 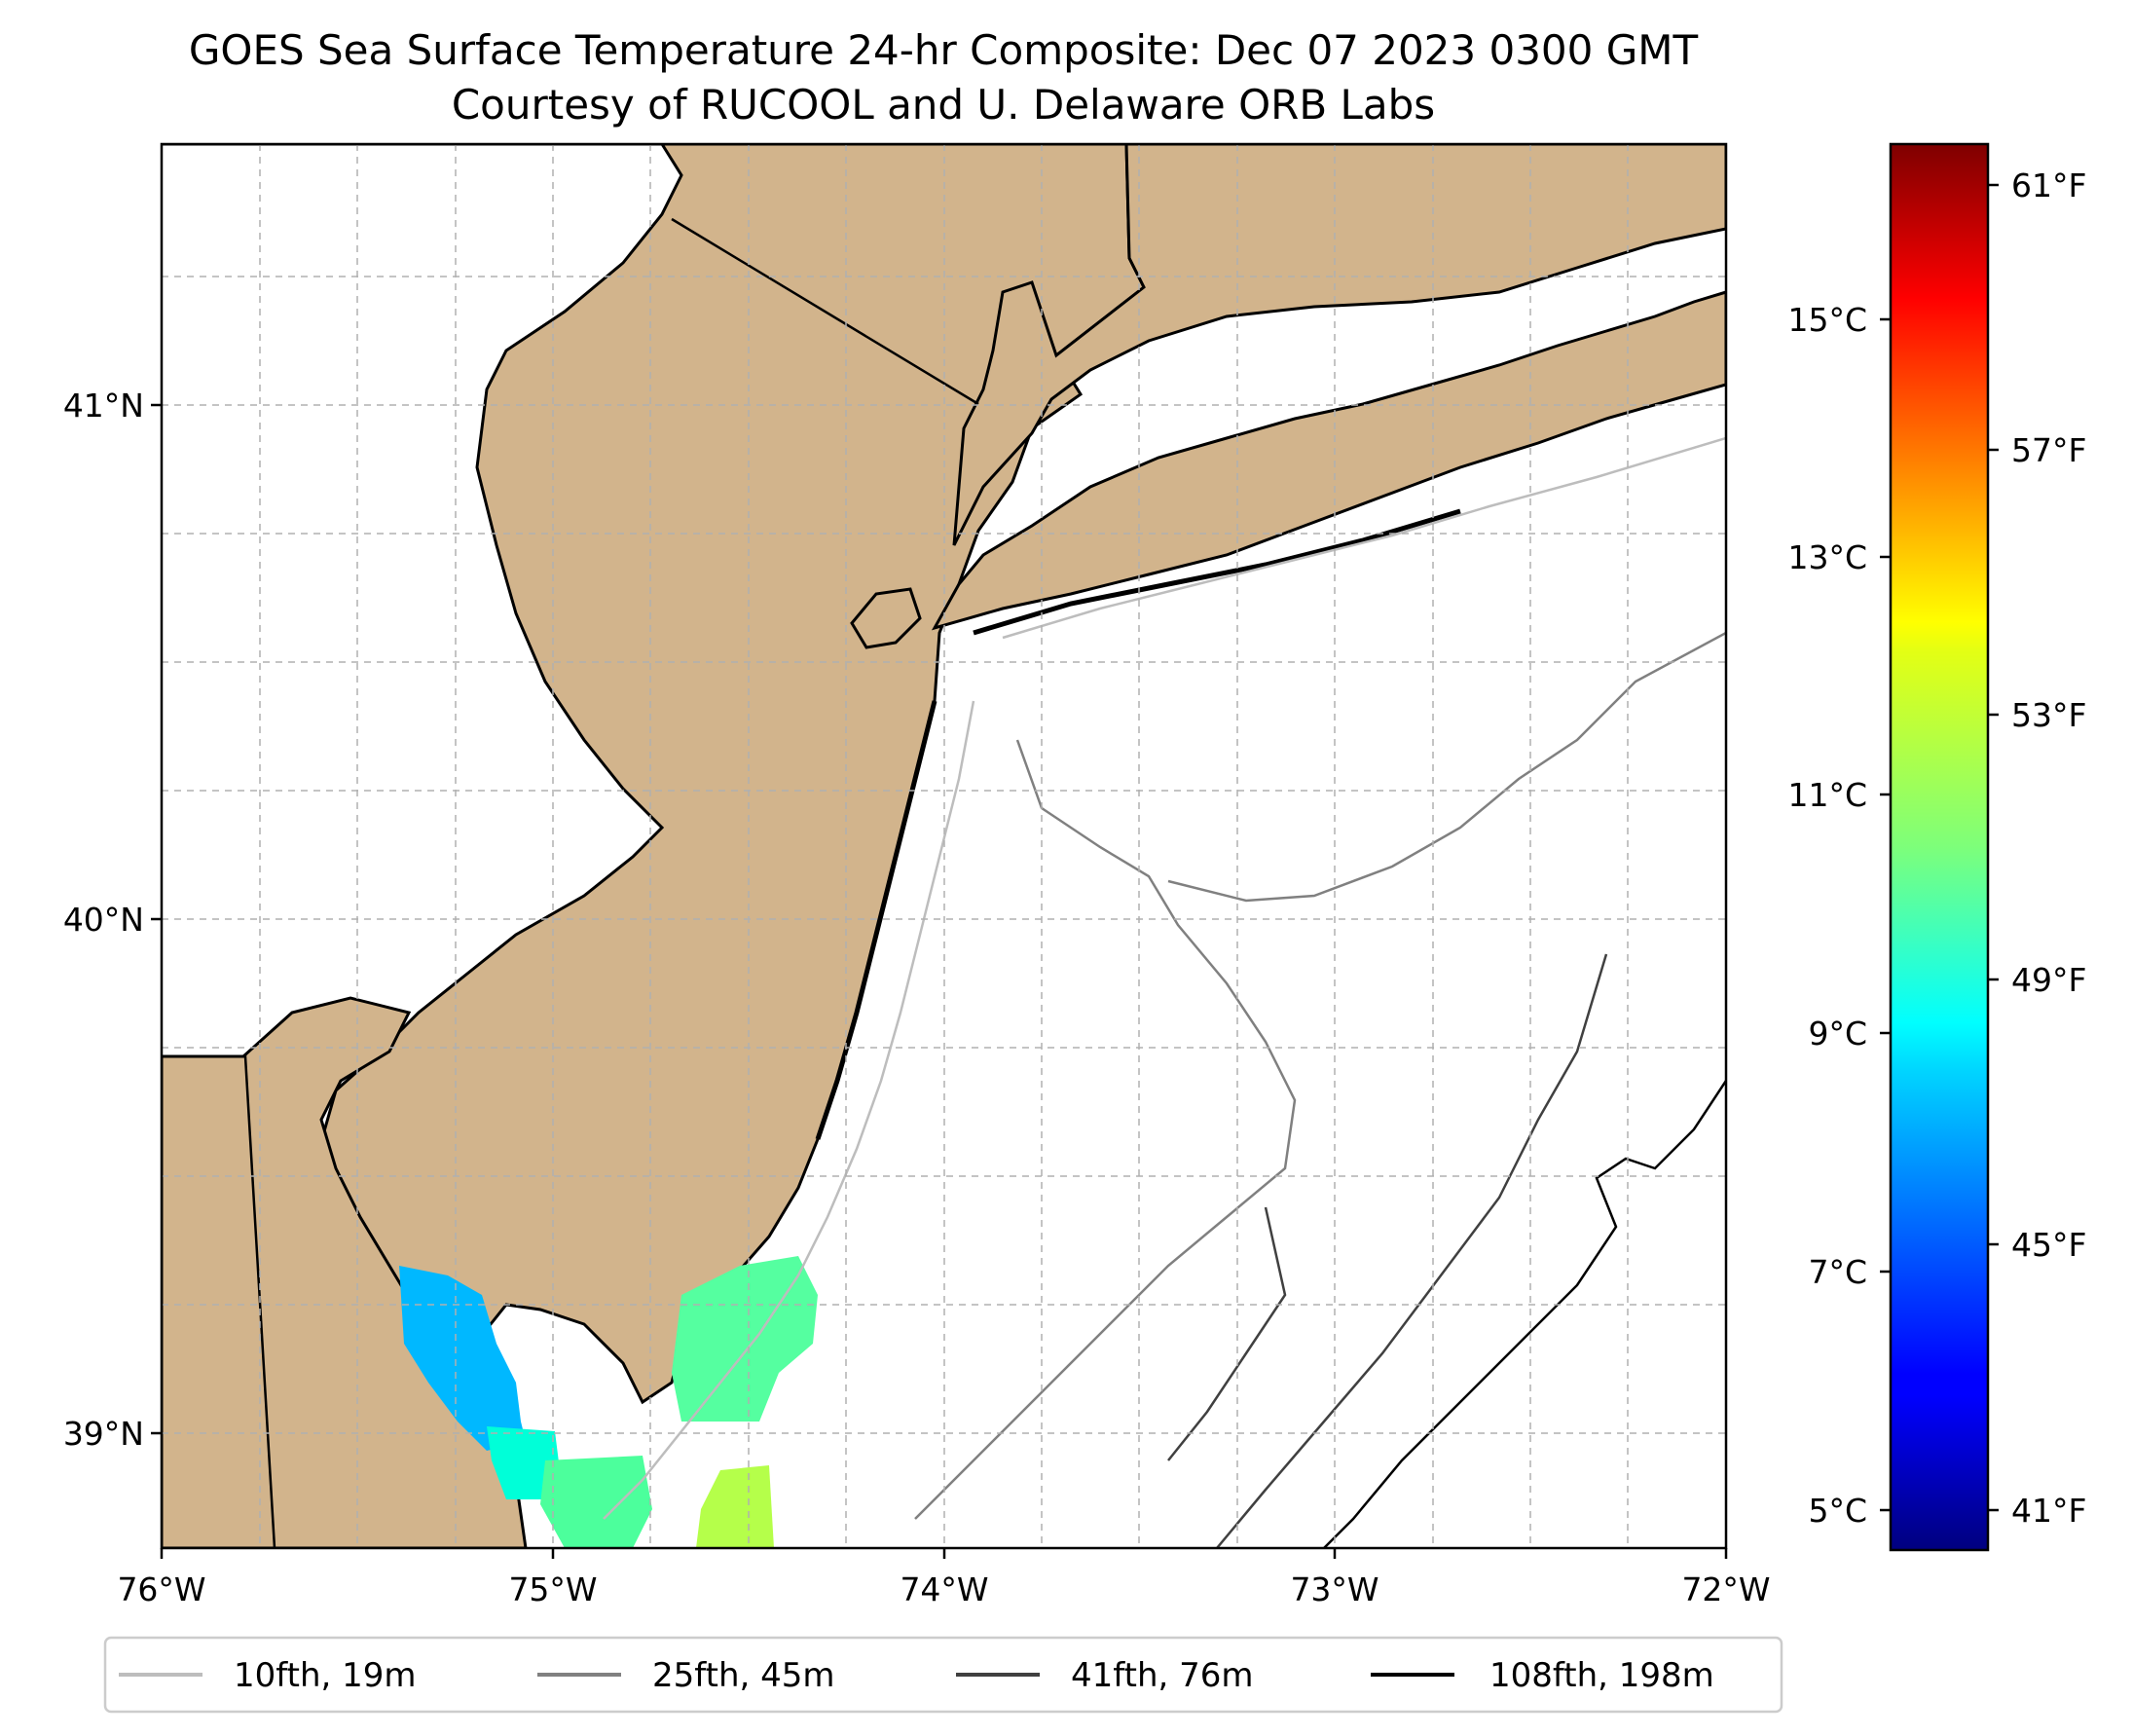 I want to click on sst-data, so click(x=608, y=1402).